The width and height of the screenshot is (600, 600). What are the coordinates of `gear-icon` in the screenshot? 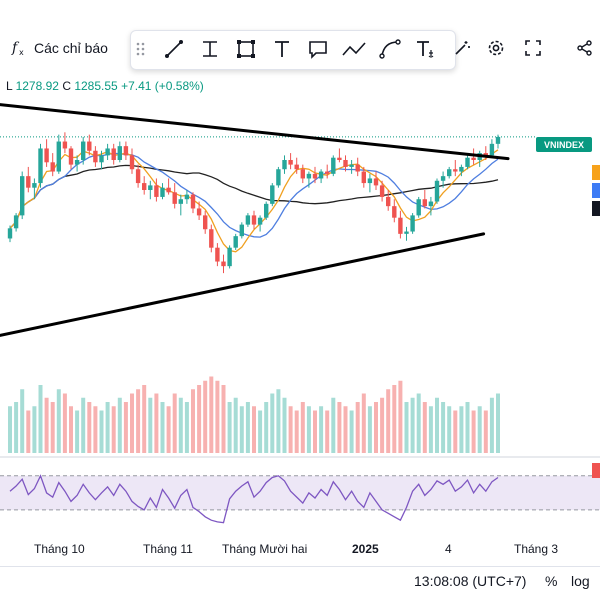 It's located at (496, 48).